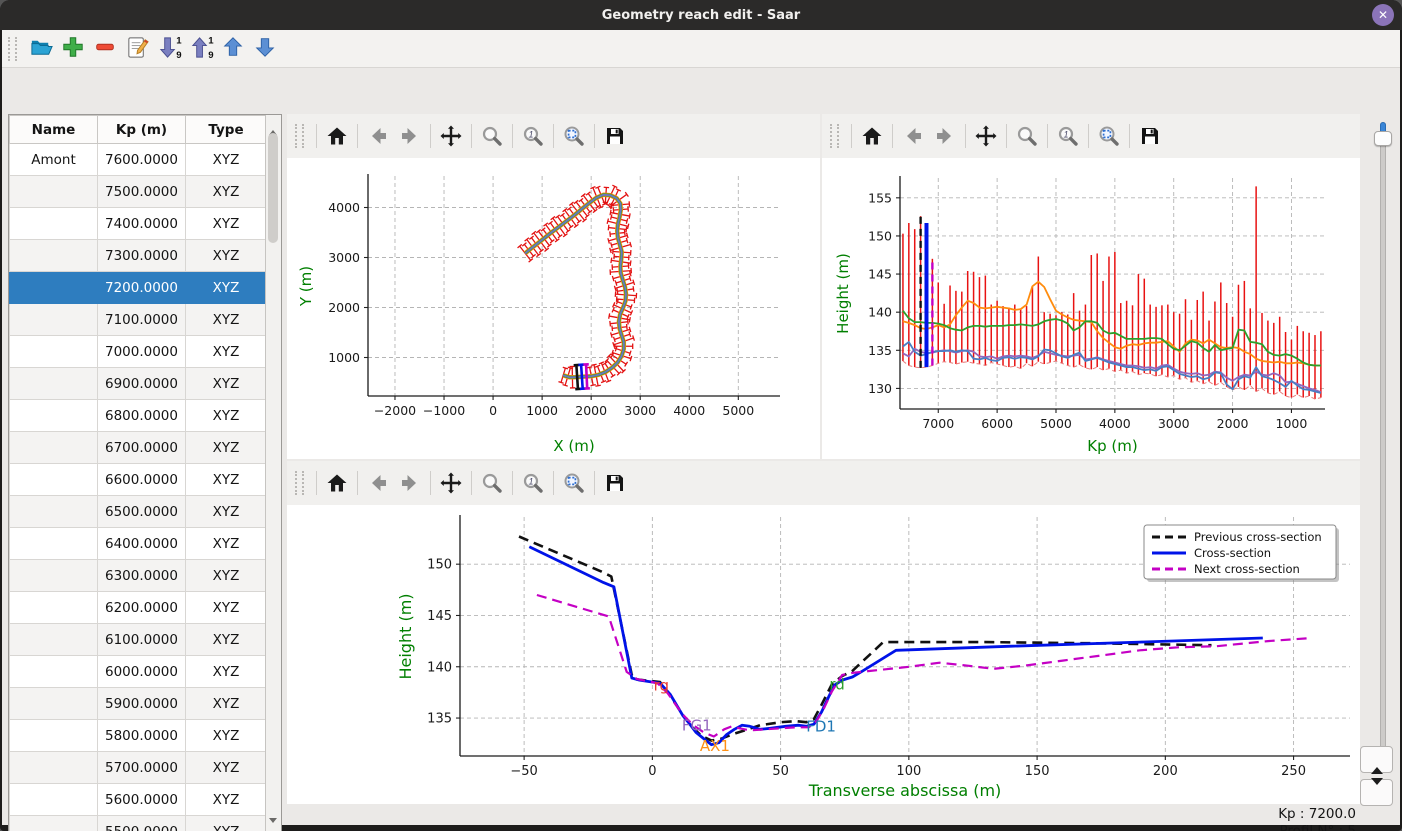  Describe the element at coordinates (141, 511) in the screenshot. I see `table-cell: 6500.0000` at that location.